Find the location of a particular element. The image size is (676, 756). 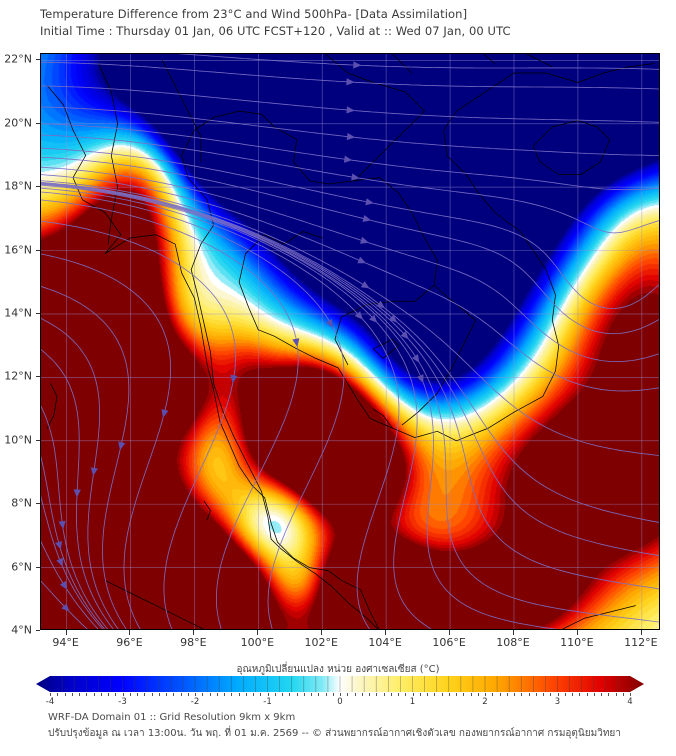

colorbar-tick-label: -2 is located at coordinates (195, 702).